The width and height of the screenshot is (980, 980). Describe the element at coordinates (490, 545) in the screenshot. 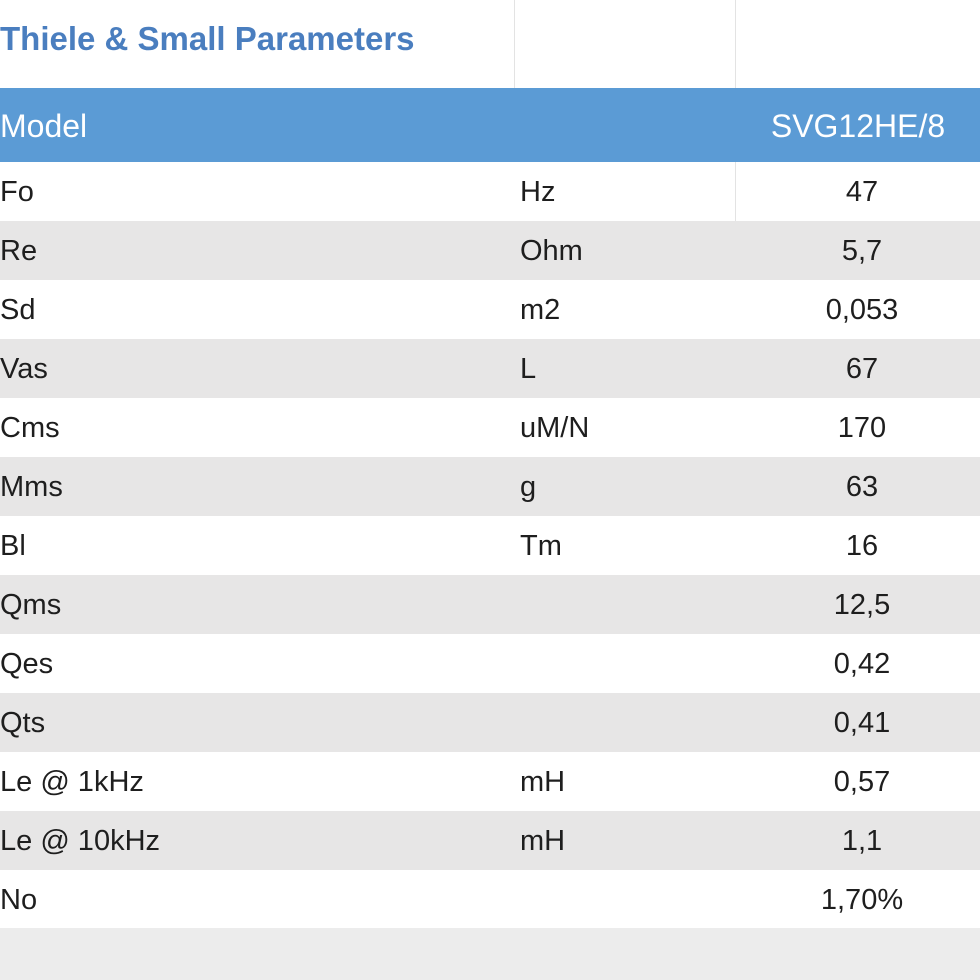

I see `table-row: Bl Tm 16` at that location.